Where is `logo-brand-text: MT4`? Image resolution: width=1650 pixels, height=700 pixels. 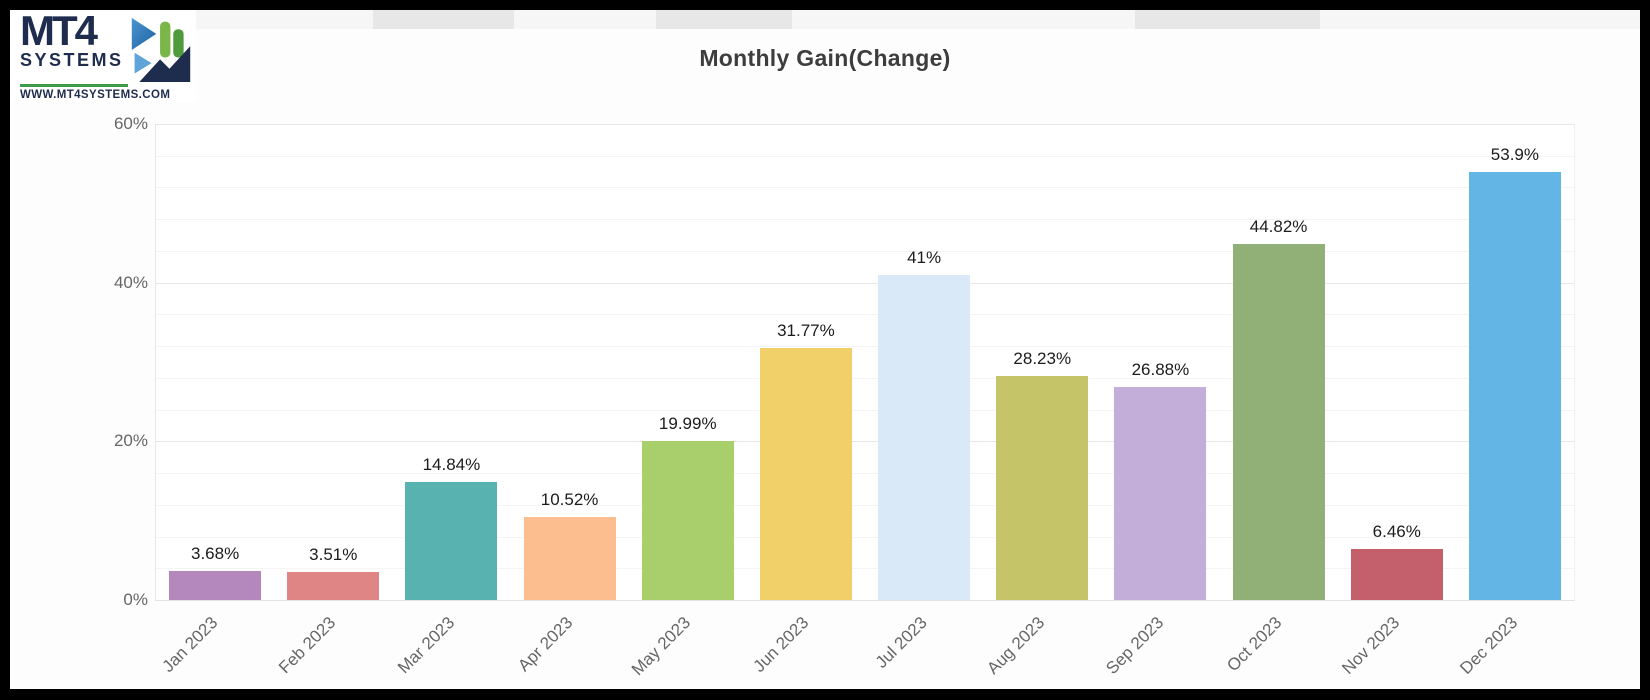
logo-brand-text: MT4 is located at coordinates (59, 32).